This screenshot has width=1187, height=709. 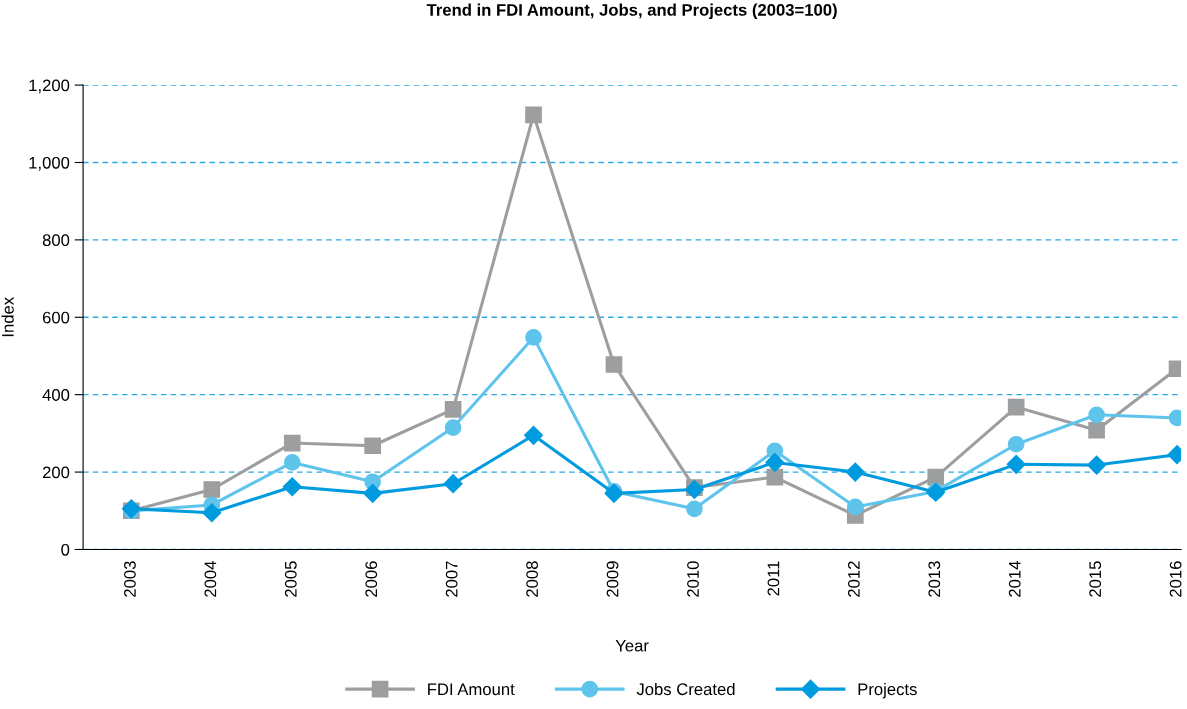 What do you see at coordinates (471, 689) in the screenshot?
I see `legend-label: FDI Amount` at bounding box center [471, 689].